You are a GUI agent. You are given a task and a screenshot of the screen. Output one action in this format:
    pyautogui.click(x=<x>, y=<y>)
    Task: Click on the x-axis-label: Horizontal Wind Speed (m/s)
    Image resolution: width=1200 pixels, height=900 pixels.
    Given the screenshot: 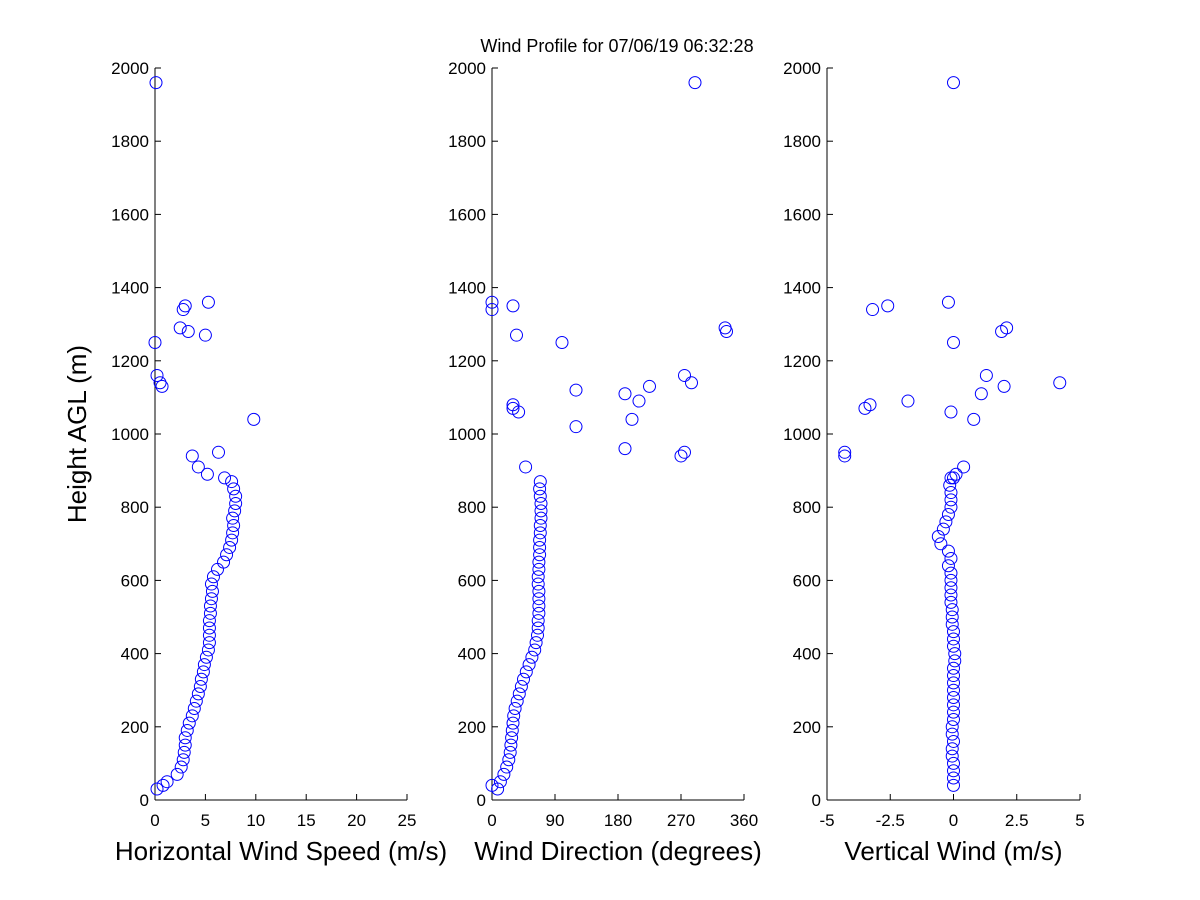 What is the action you would take?
    pyautogui.click(x=281, y=851)
    